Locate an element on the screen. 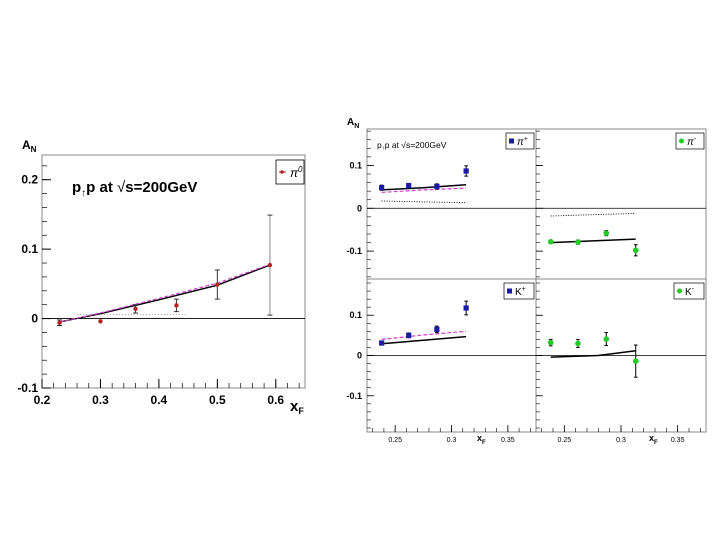 This screenshot has width=720, height=540. left-x-tick-label: 0.5 is located at coordinates (217, 400).